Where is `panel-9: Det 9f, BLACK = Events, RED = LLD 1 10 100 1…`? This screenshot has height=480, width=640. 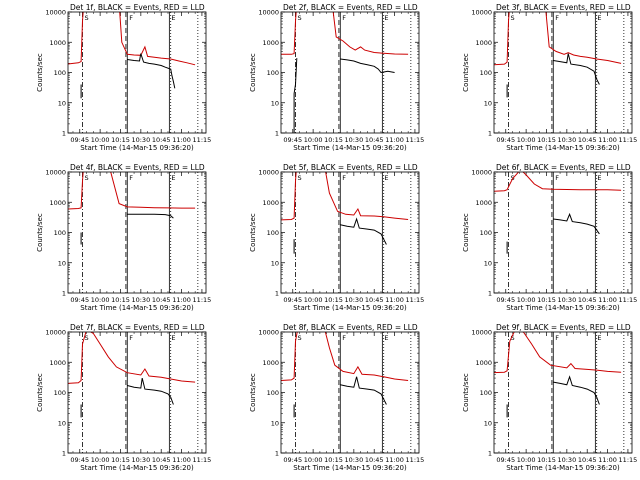 panel-9: Det 9f, BLACK = Events, RED = LLD 1 10 100 1… is located at coordinates (549, 397).